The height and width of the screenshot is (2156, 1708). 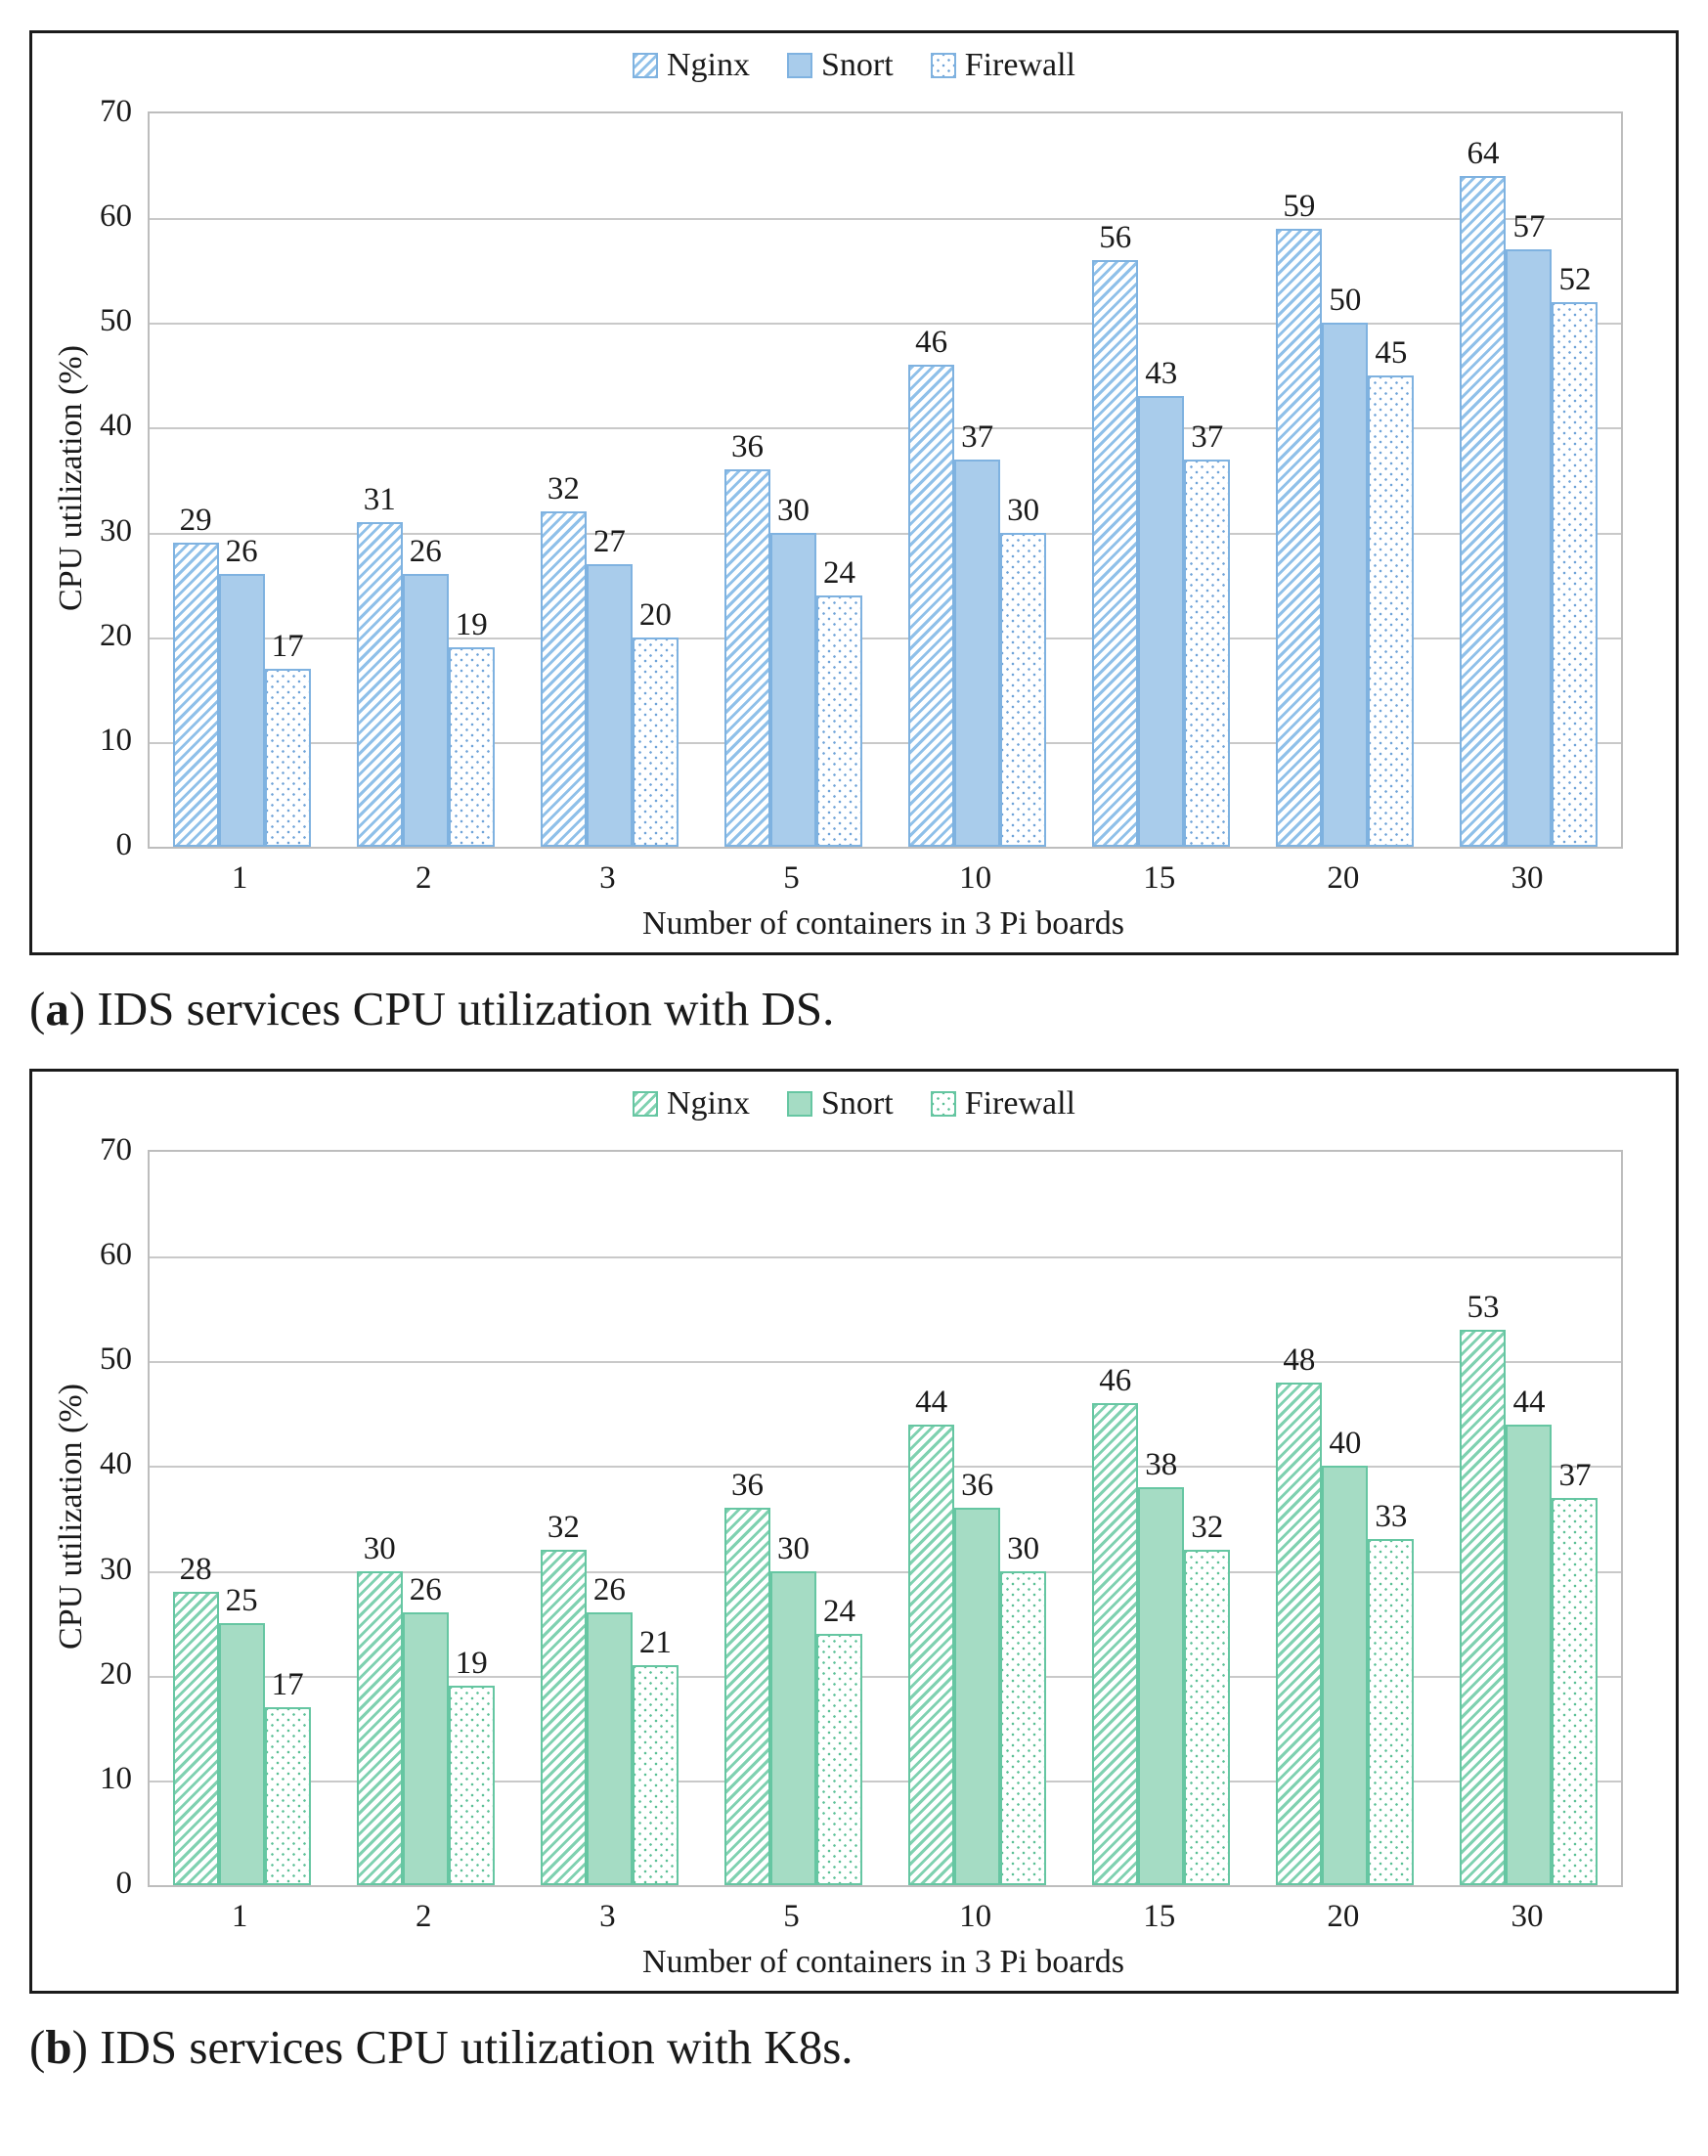 I want to click on bar-value-label: 56, so click(x=1115, y=237).